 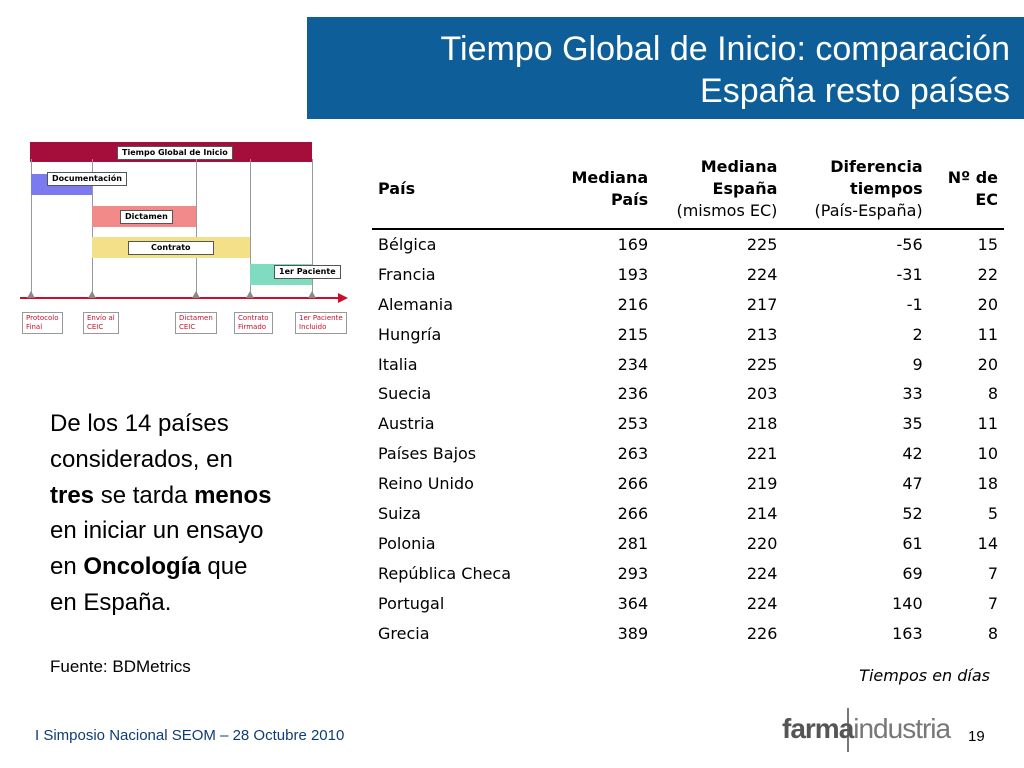 I want to click on cell-pais: Austria, so click(x=457, y=424).